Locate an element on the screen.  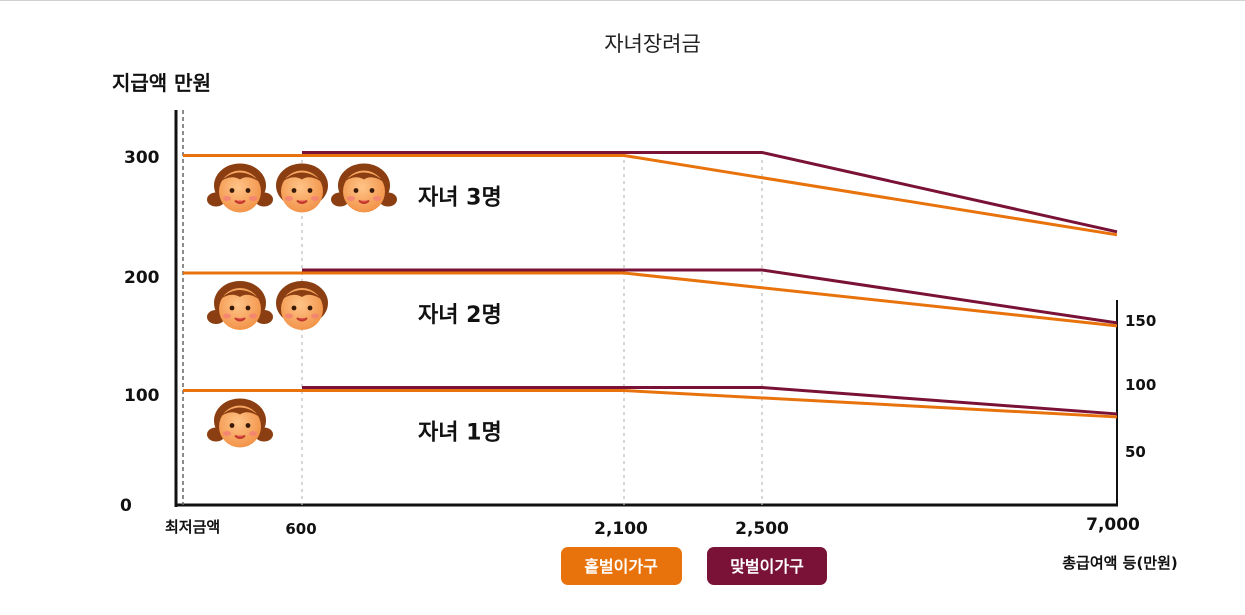
x-tick-min: 최저금액 is located at coordinates (192, 527).